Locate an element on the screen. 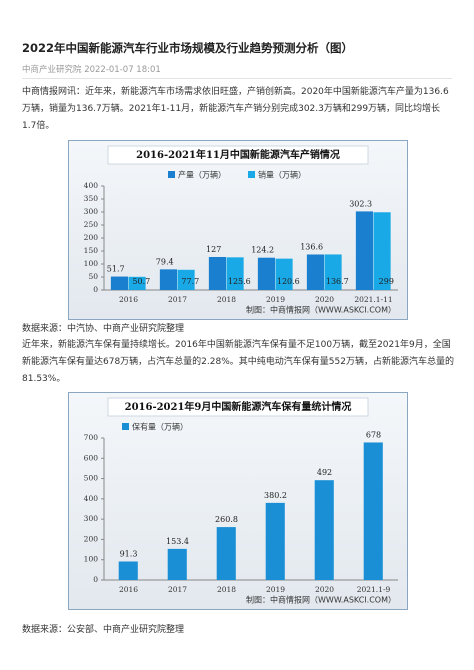 This screenshot has height=670, width=474. data-label: 77.7 is located at coordinates (190, 281).